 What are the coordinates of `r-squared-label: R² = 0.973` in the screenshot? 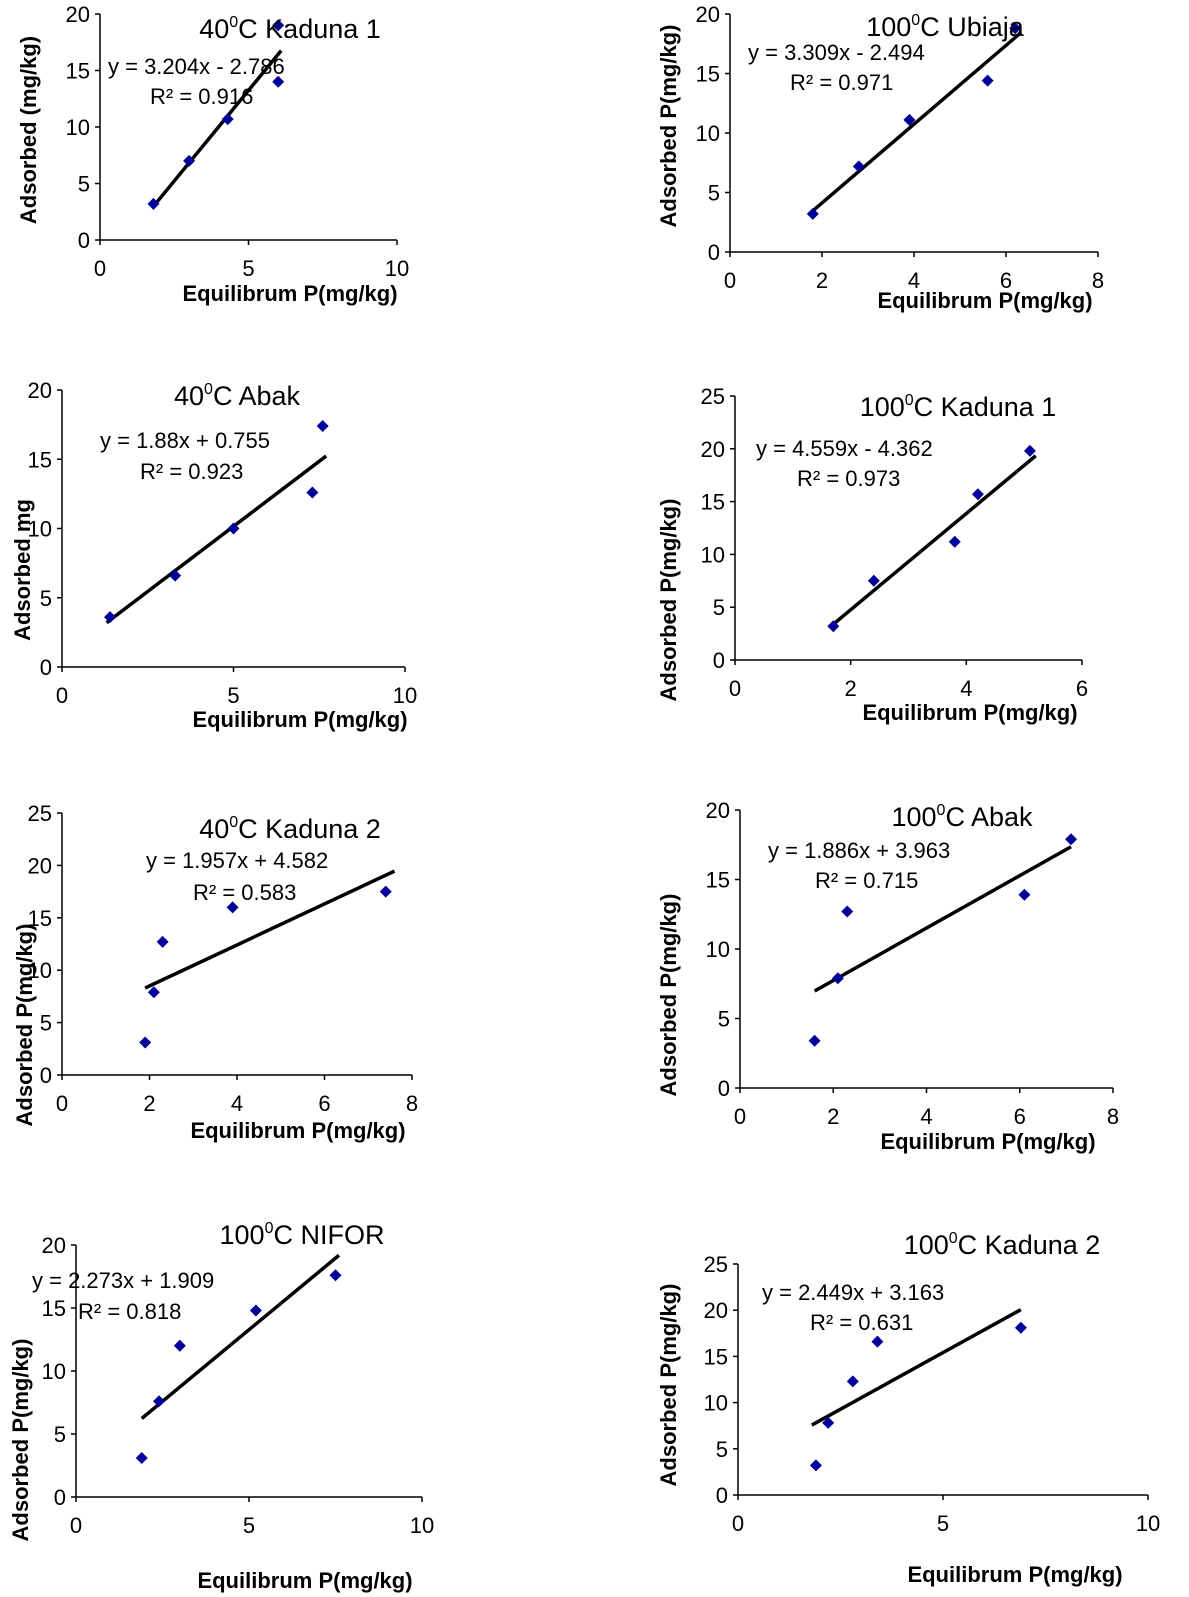 It's located at (848, 478).